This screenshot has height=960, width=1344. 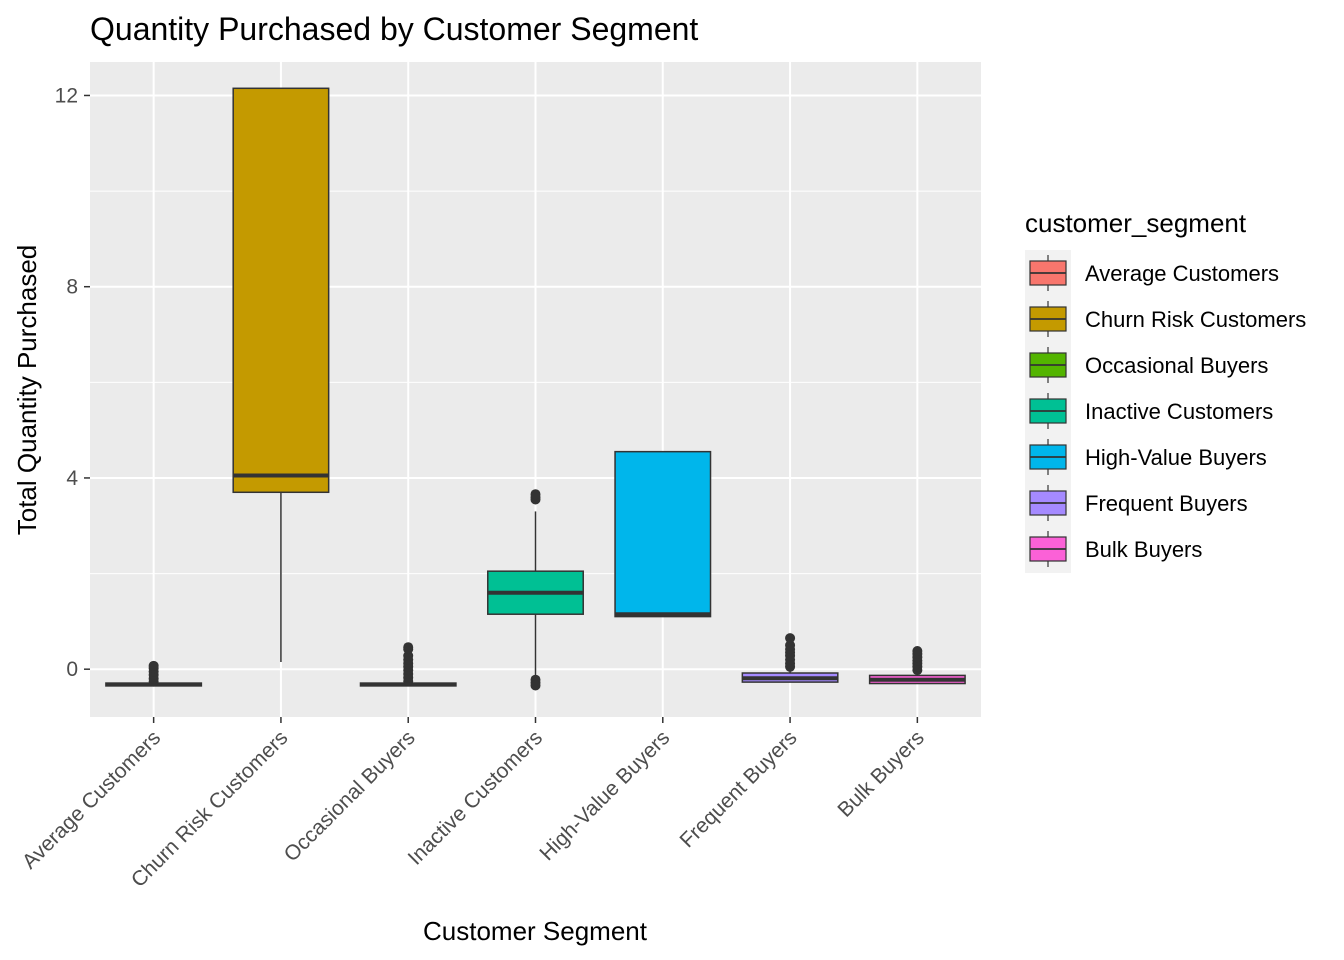 I want to click on legend-item: High-Value Buyers, so click(x=1148, y=457).